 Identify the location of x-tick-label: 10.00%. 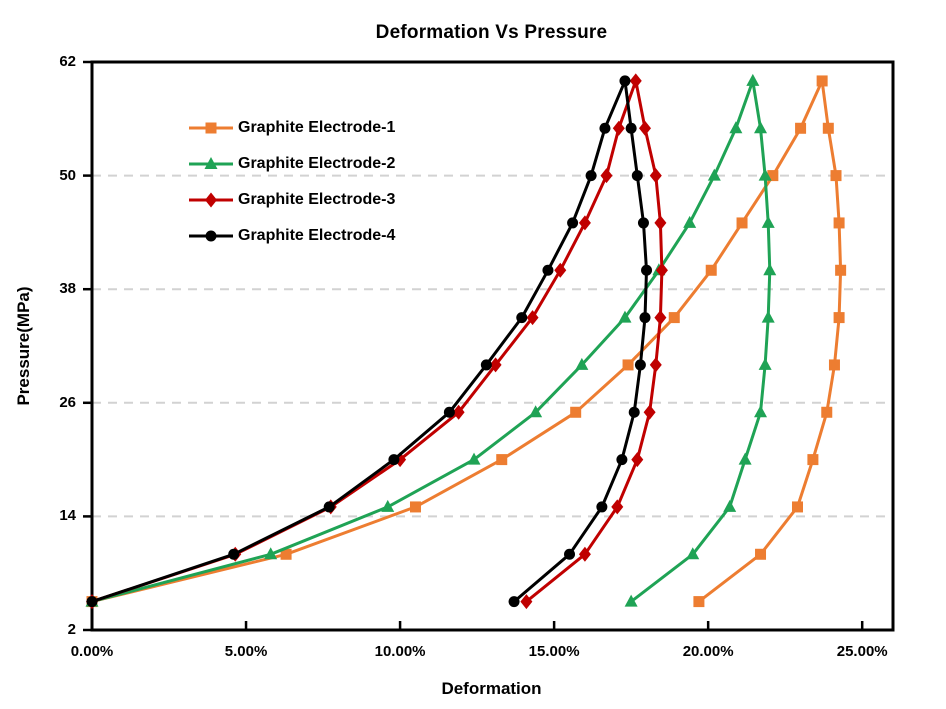
(400, 651).